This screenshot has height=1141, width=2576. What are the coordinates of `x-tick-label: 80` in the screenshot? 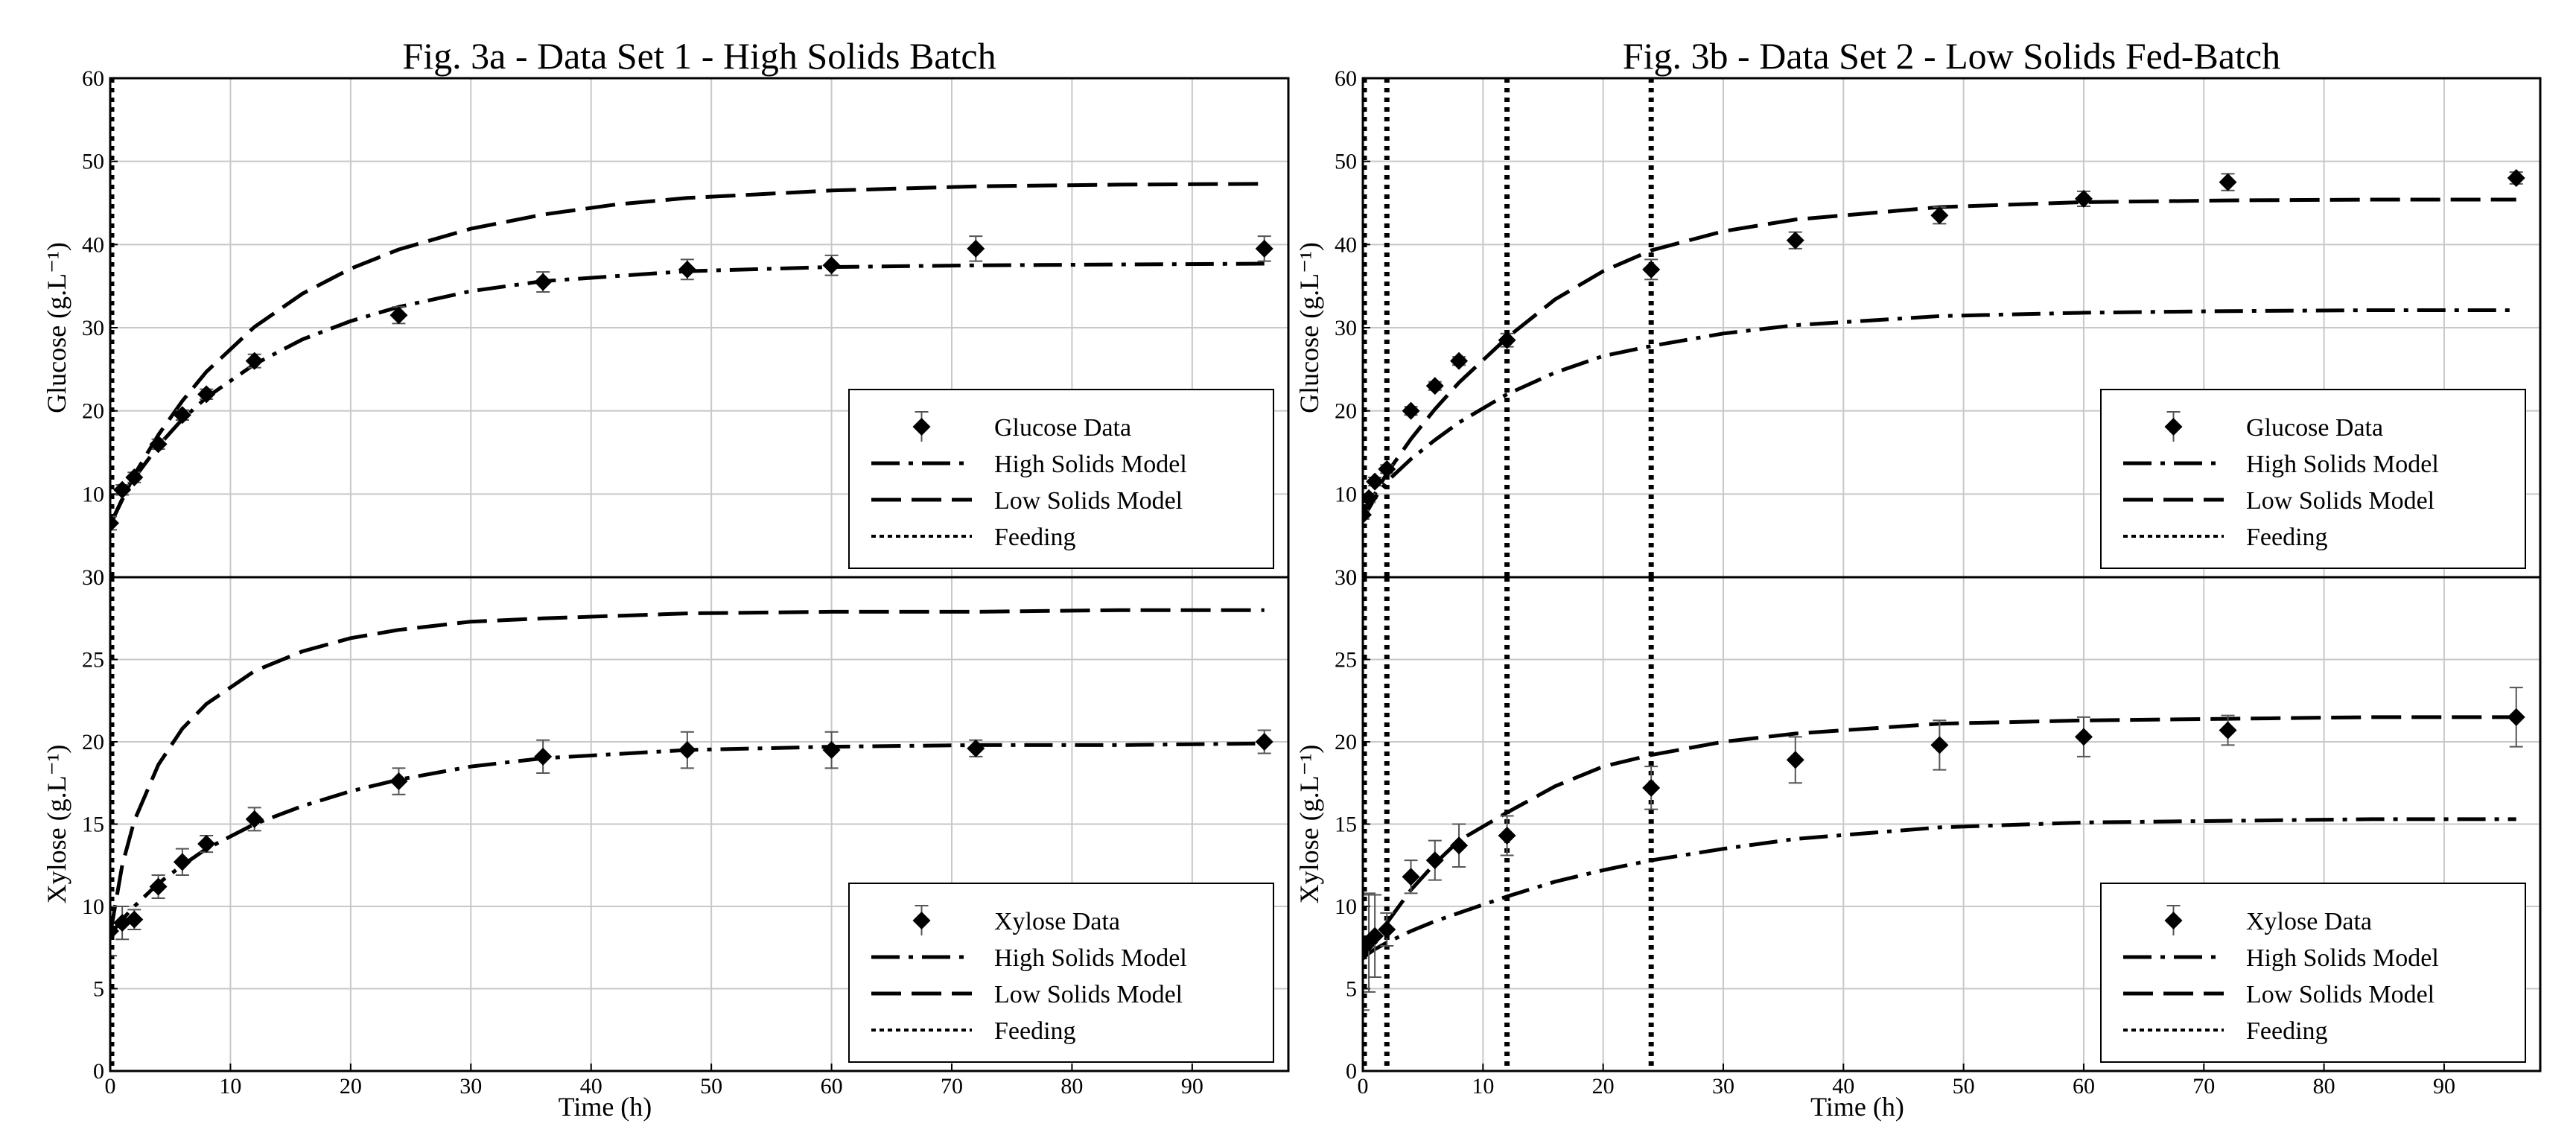 It's located at (2324, 1086).